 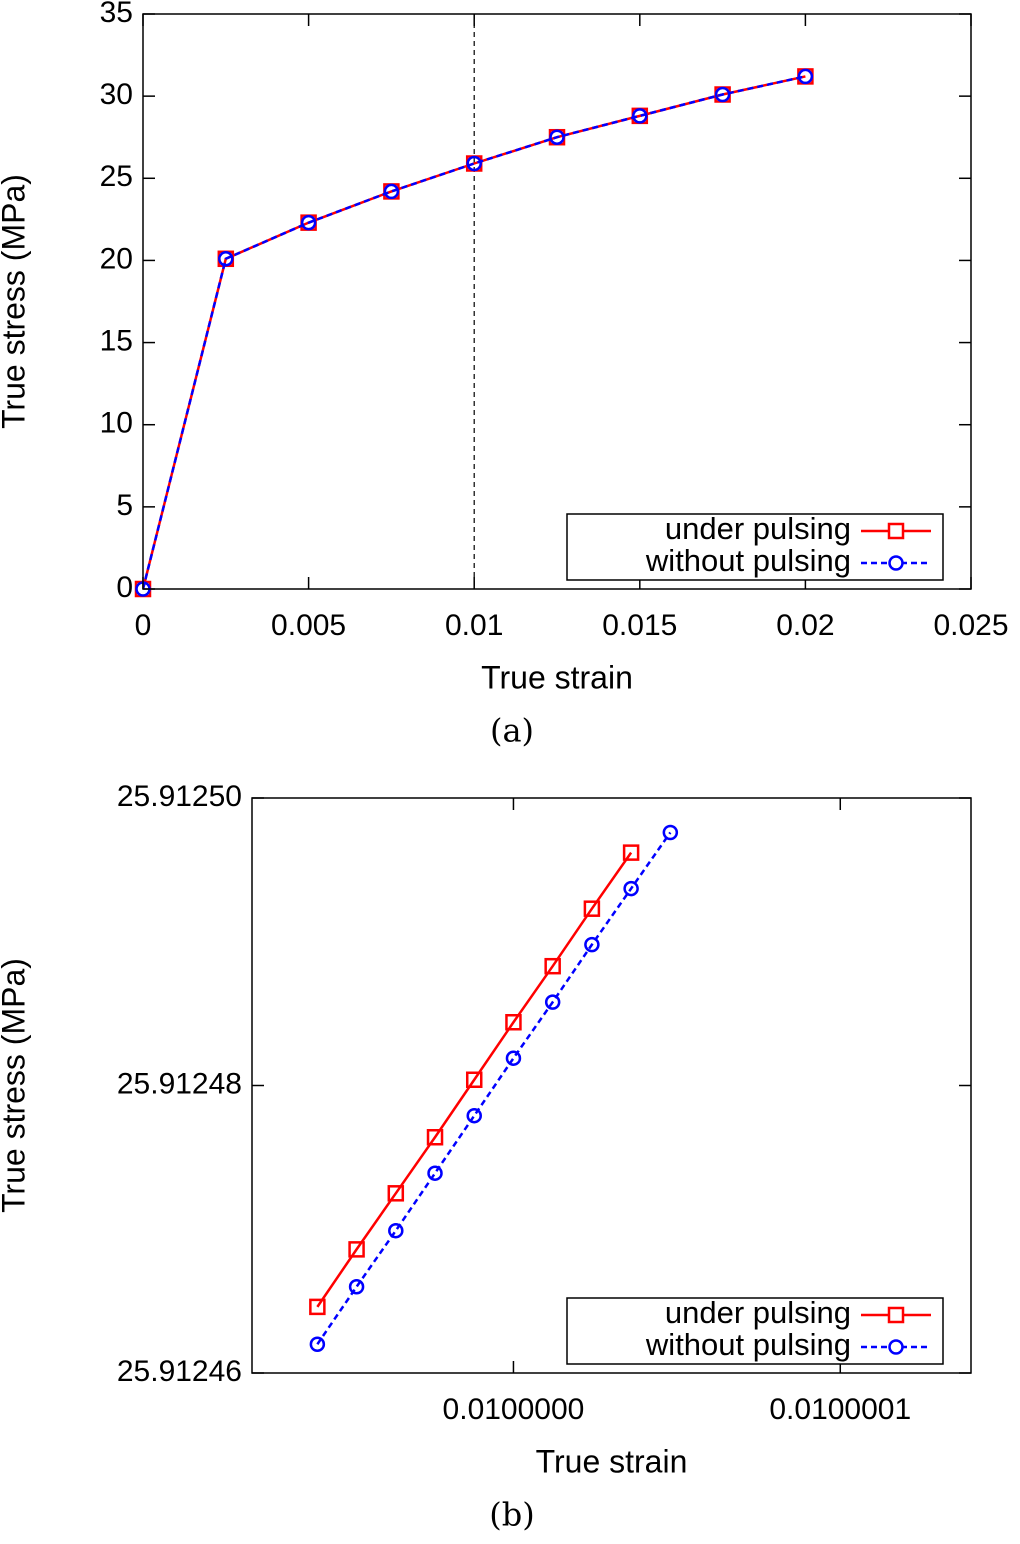 What do you see at coordinates (840, 1409) in the screenshot?
I see `x-tick-label: 0.0100001` at bounding box center [840, 1409].